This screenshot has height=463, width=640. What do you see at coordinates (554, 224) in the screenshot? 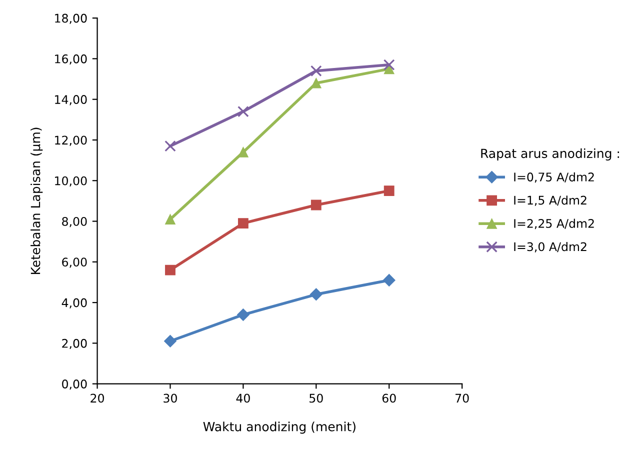
I see `legend-label: I=2,25 A/dm2` at bounding box center [554, 224].